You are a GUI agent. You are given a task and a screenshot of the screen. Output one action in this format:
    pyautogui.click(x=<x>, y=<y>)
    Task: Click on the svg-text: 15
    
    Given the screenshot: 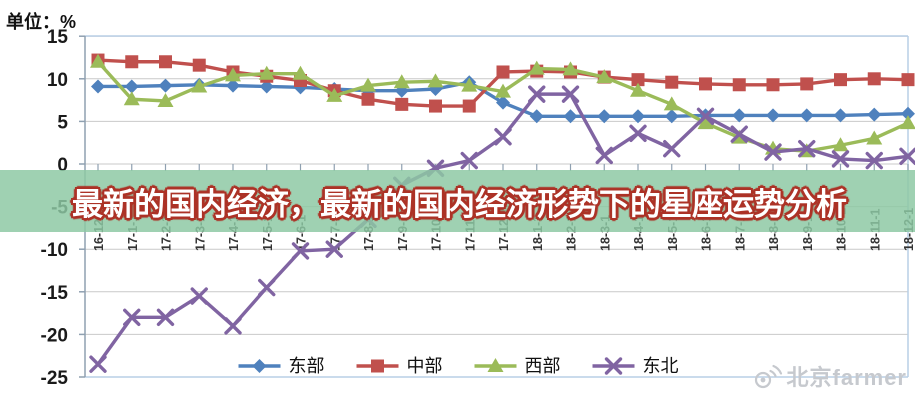 What is the action you would take?
    pyautogui.click(x=58, y=37)
    